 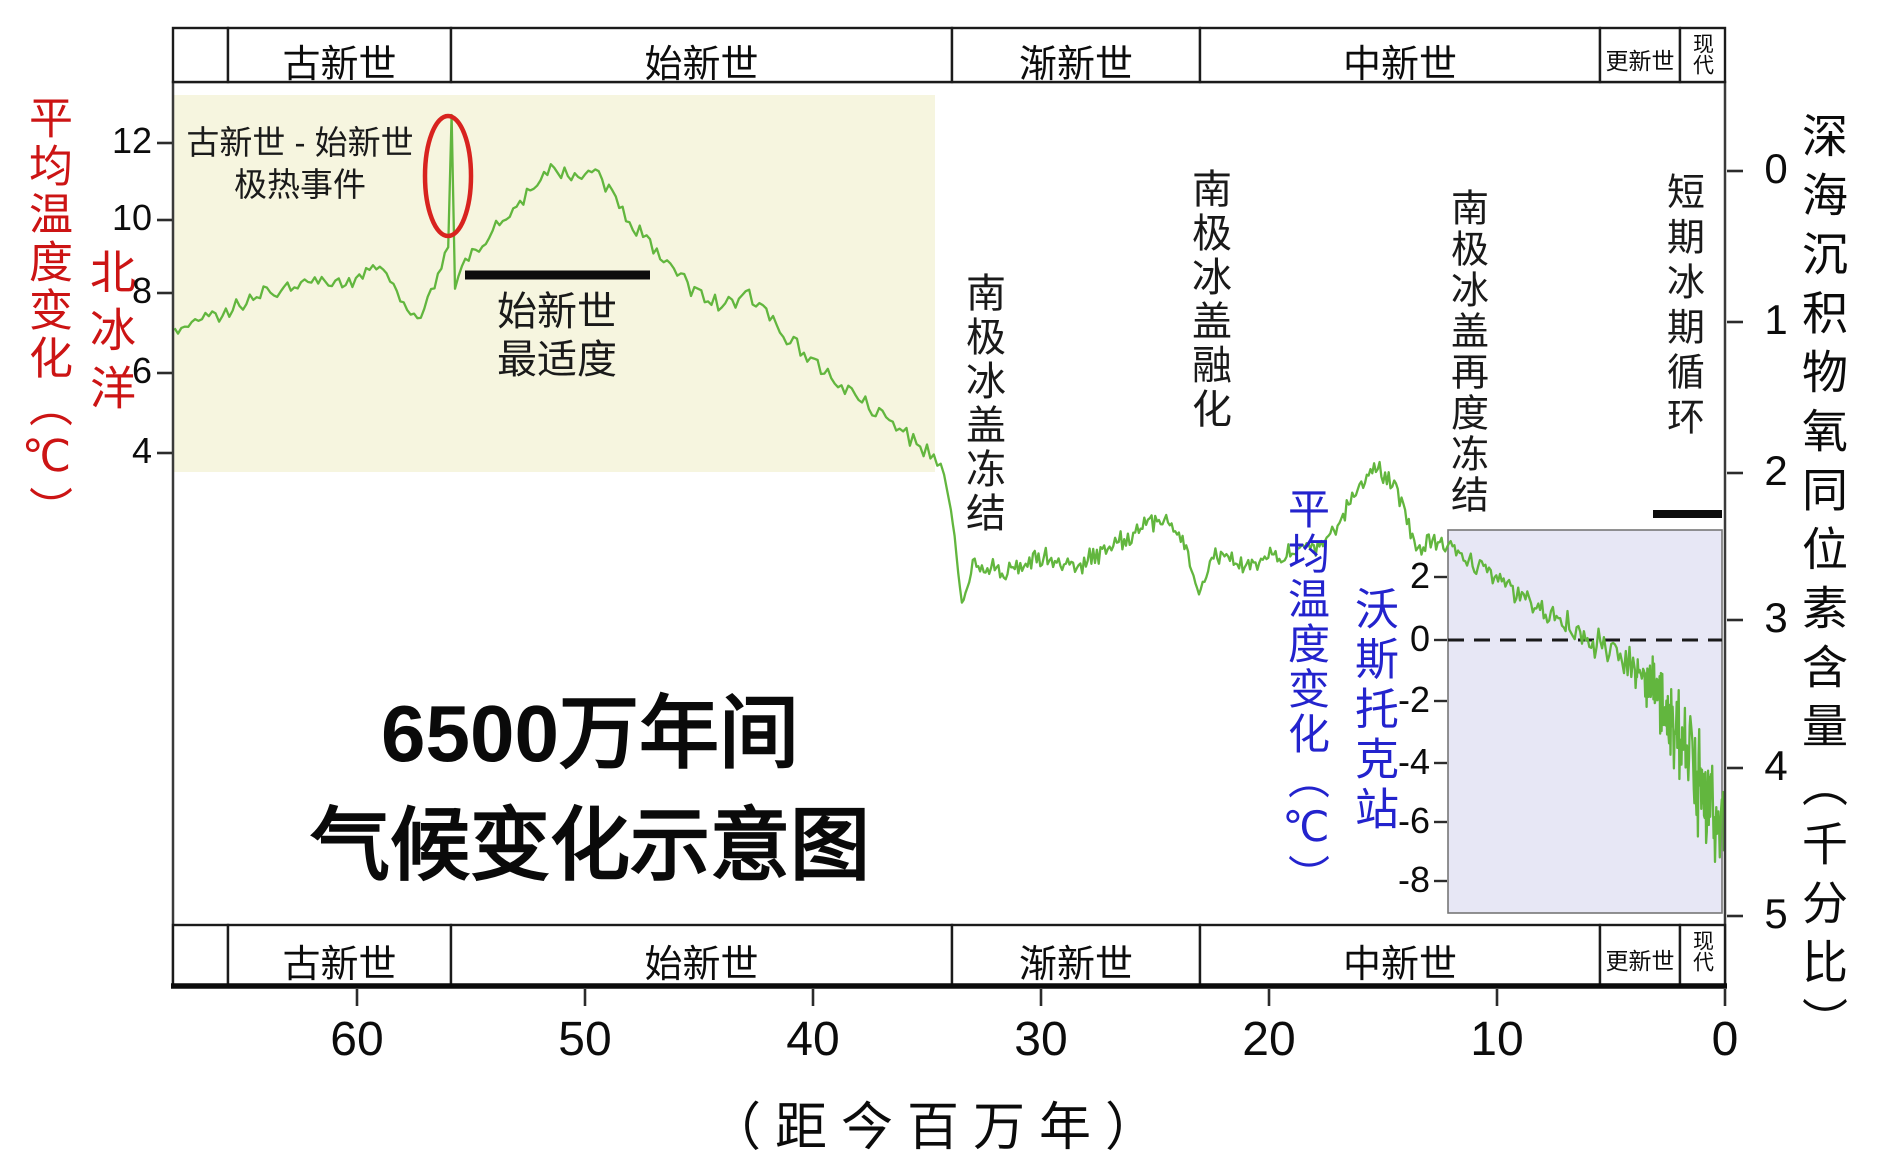 I want to click on eocene-optimum-annotation: 始新世 最适度, so click(x=557, y=336).